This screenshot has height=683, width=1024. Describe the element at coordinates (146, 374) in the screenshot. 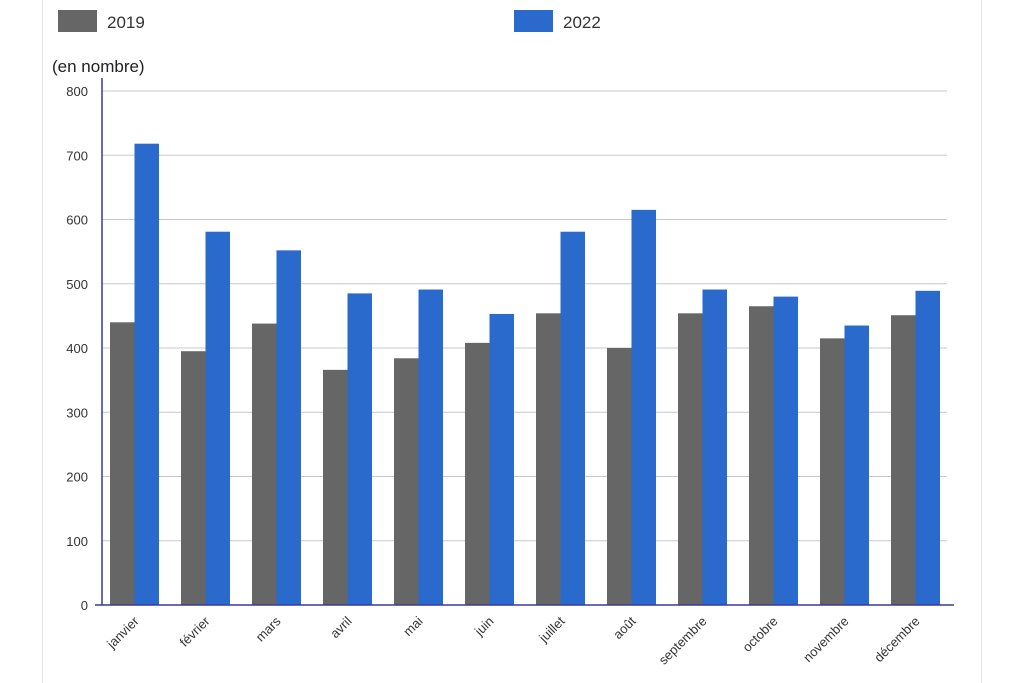

I see `bar-2022-janvier` at that location.